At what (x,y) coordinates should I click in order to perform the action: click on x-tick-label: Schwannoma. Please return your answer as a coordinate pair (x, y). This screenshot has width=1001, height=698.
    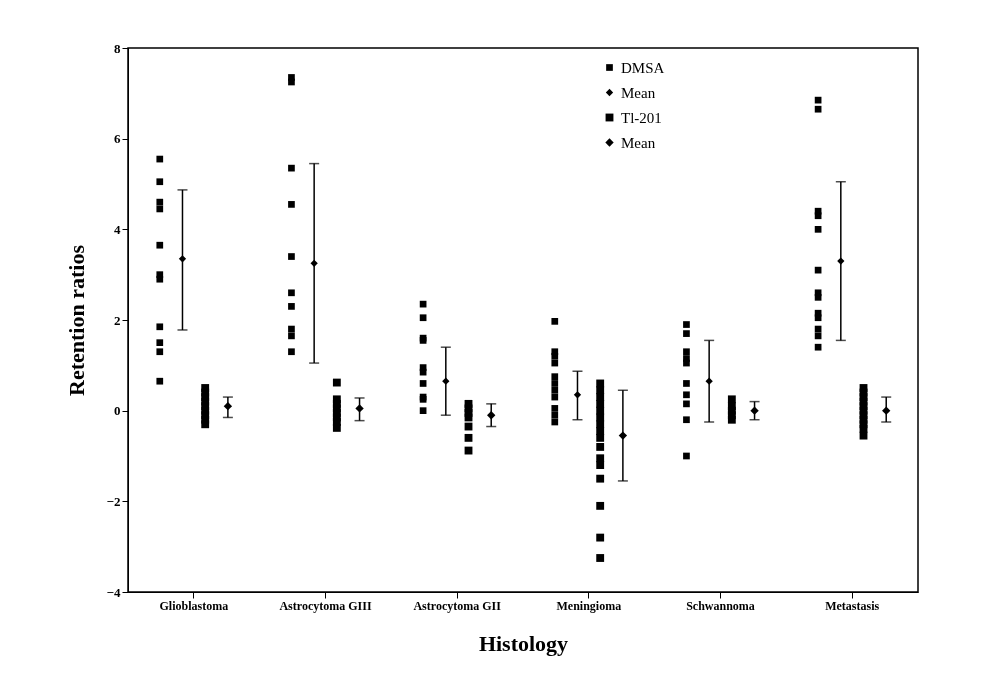
    Looking at the image, I should click on (720, 605).